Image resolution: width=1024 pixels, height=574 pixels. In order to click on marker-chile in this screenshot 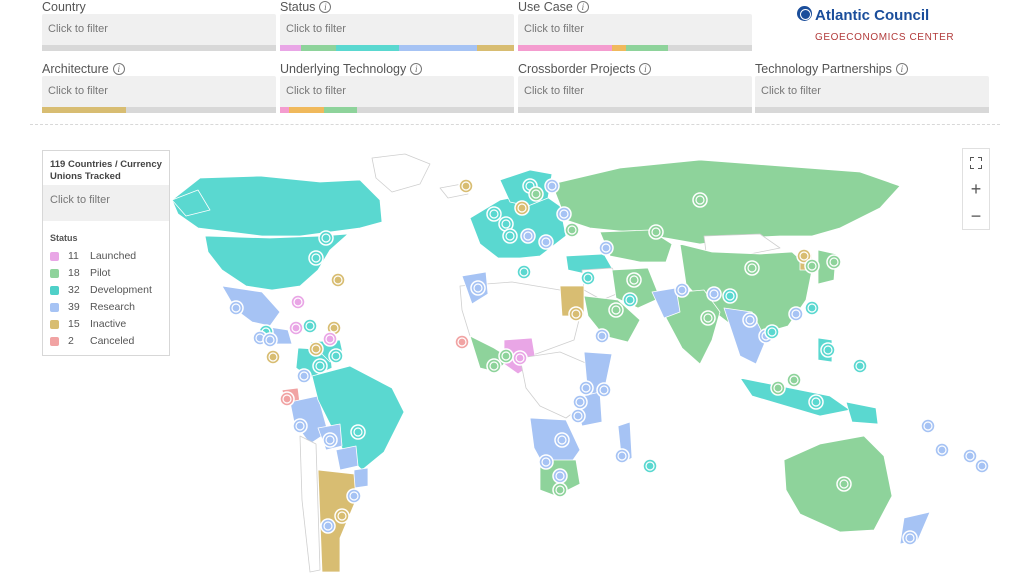, I will do `click(328, 526)`.